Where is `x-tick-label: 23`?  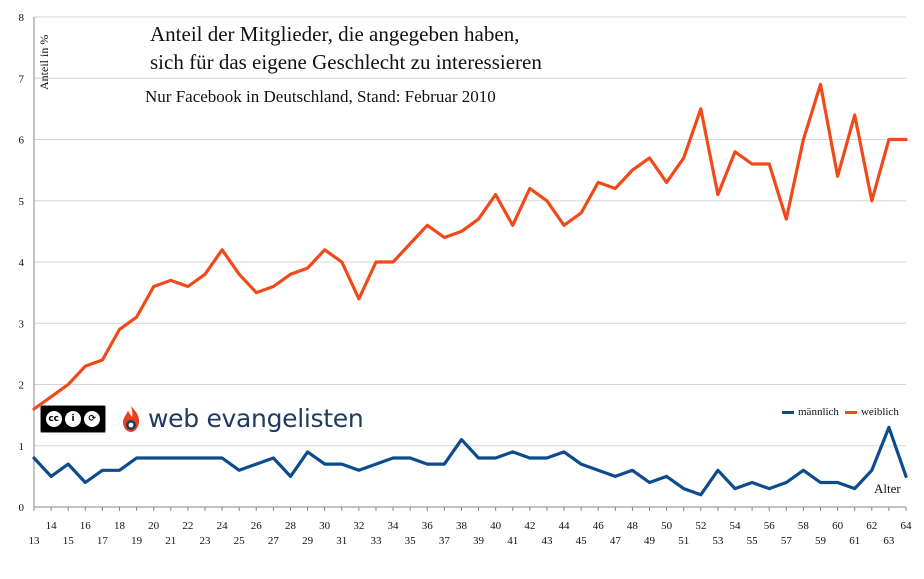
x-tick-label: 23 is located at coordinates (205, 541).